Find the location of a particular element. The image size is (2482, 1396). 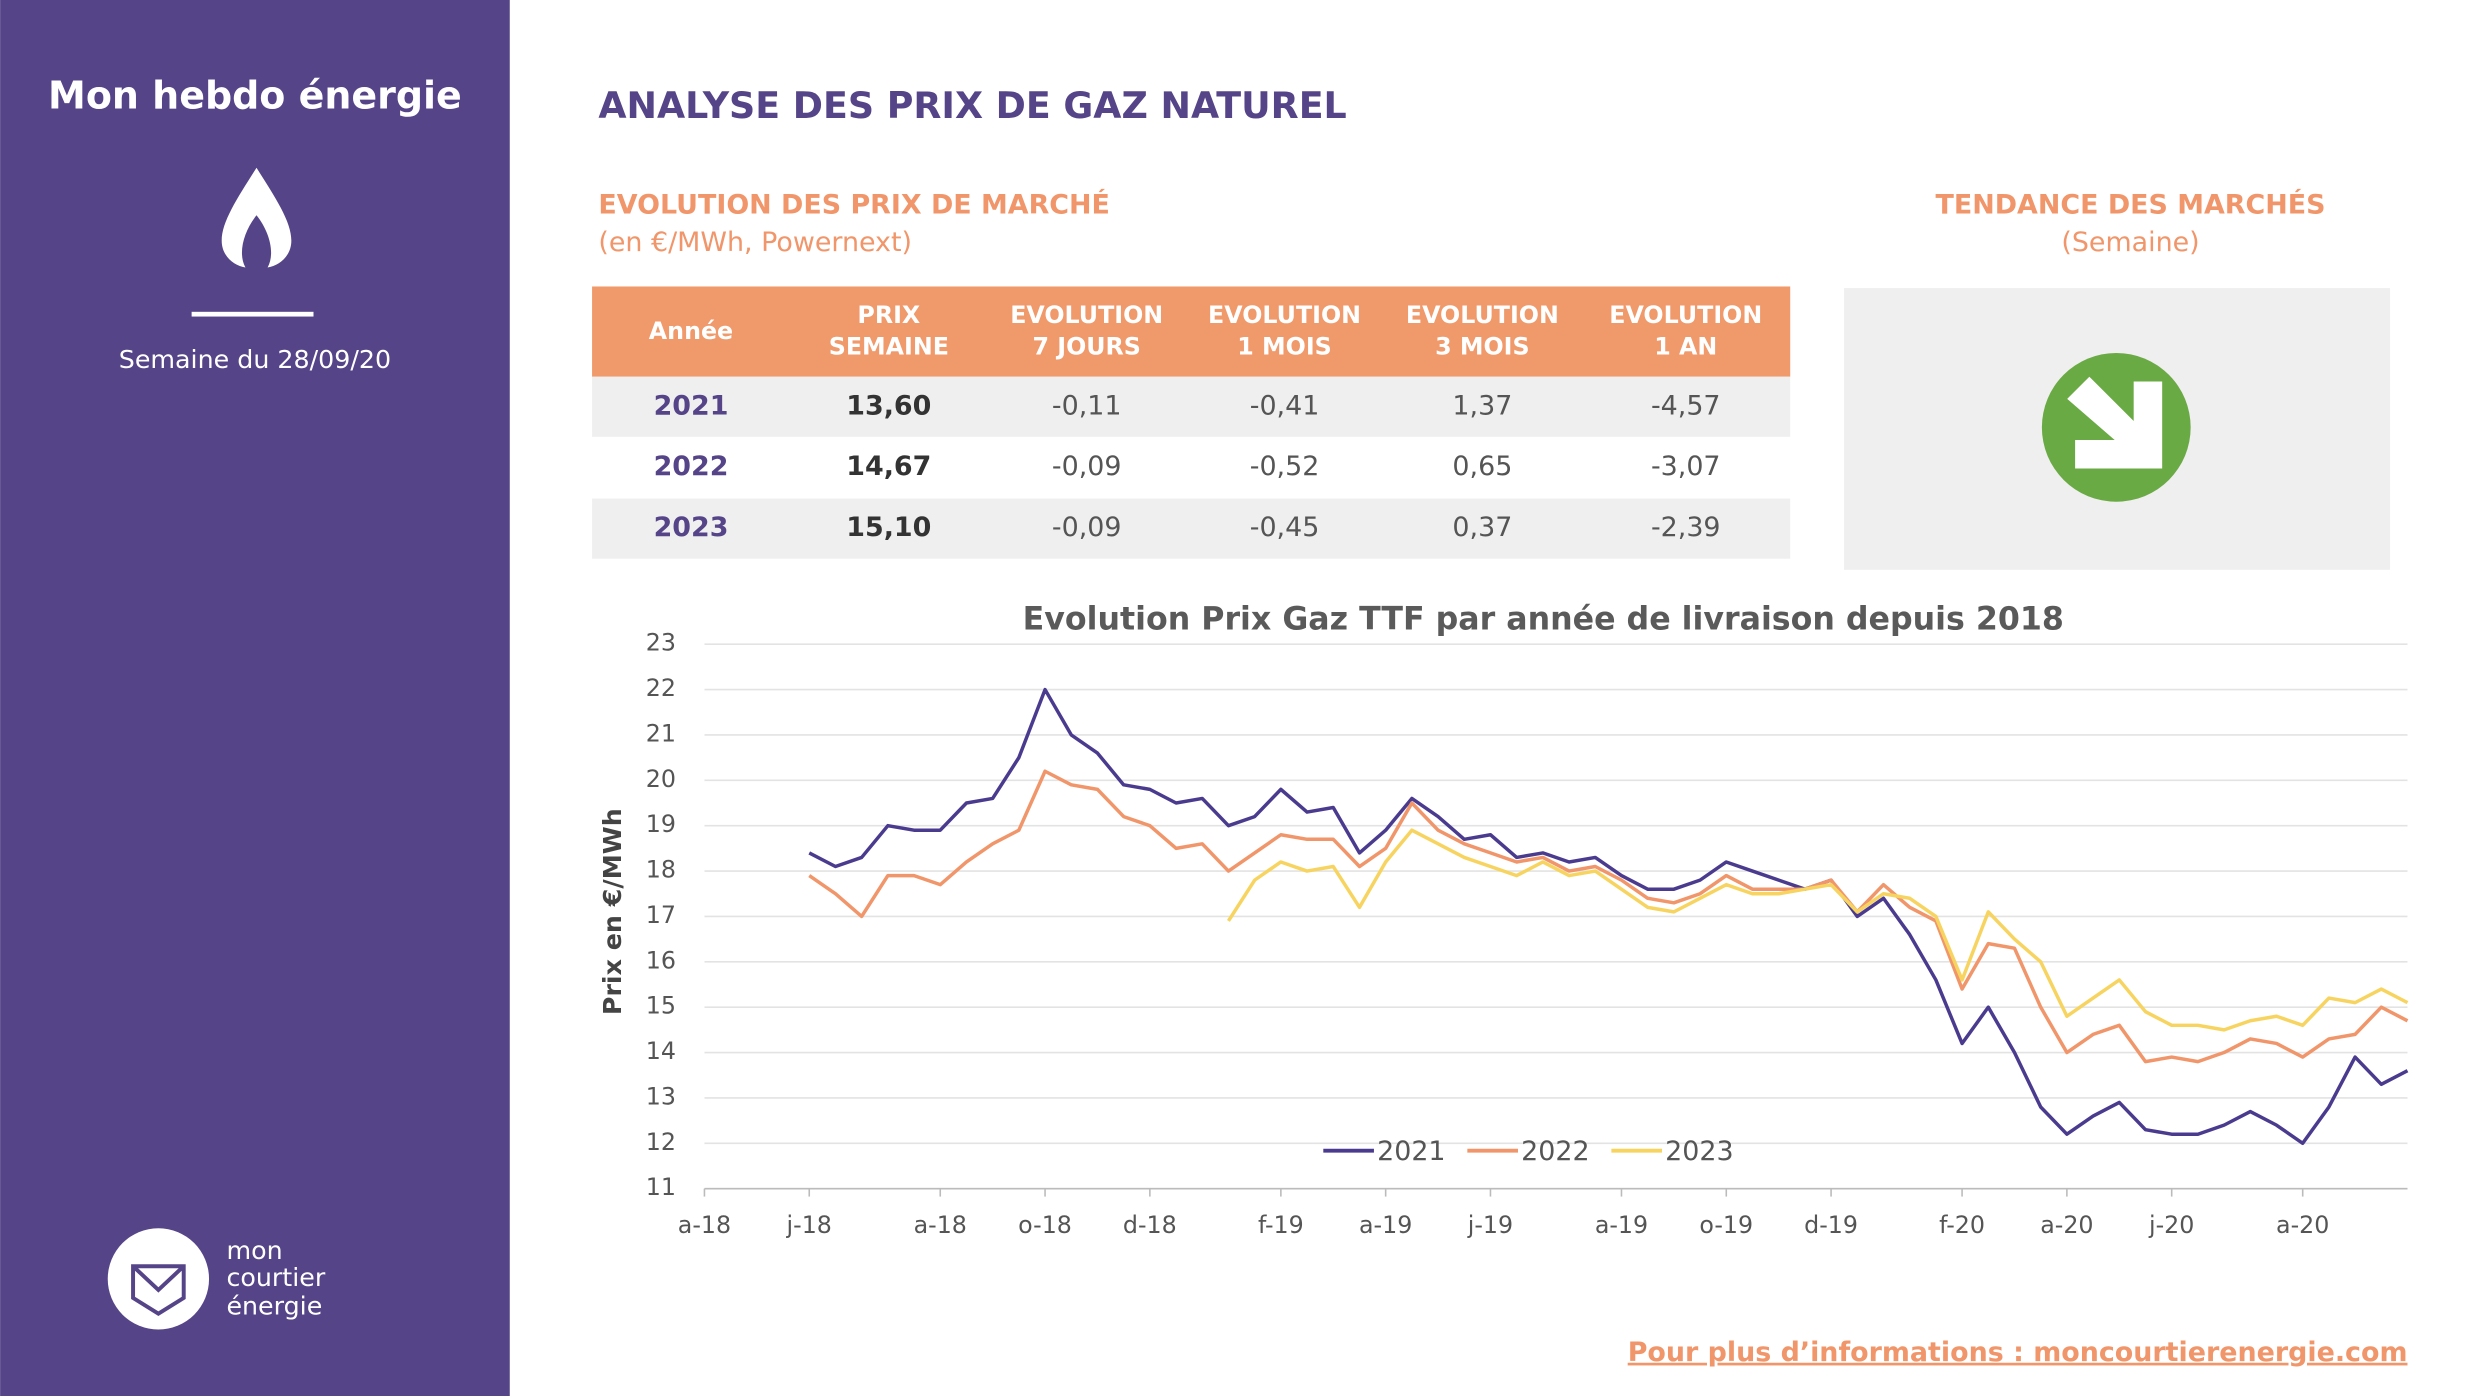

legend-label: 2022 is located at coordinates (1555, 1151).